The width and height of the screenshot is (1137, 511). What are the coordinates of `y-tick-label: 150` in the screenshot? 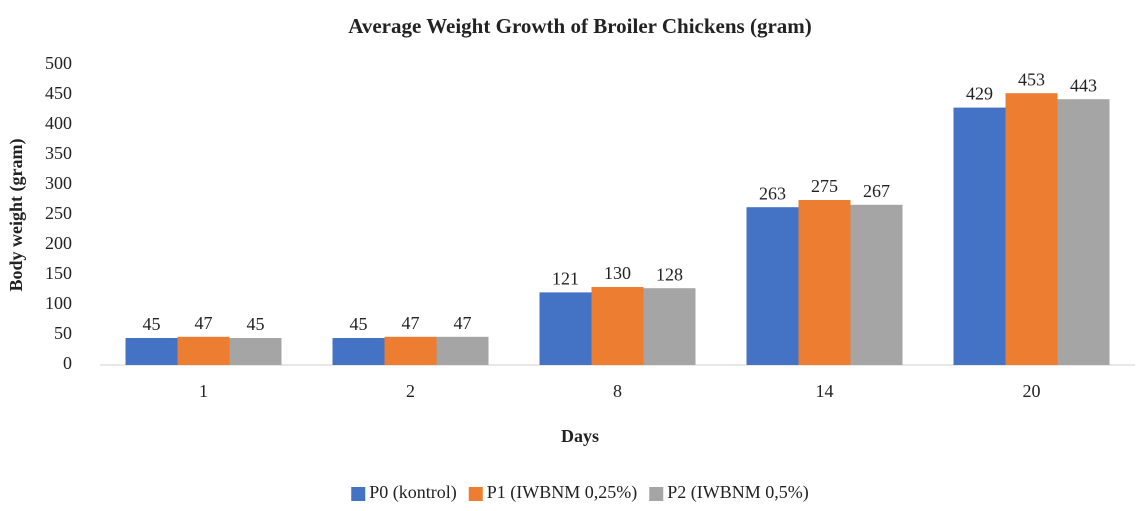 It's located at (58, 273).